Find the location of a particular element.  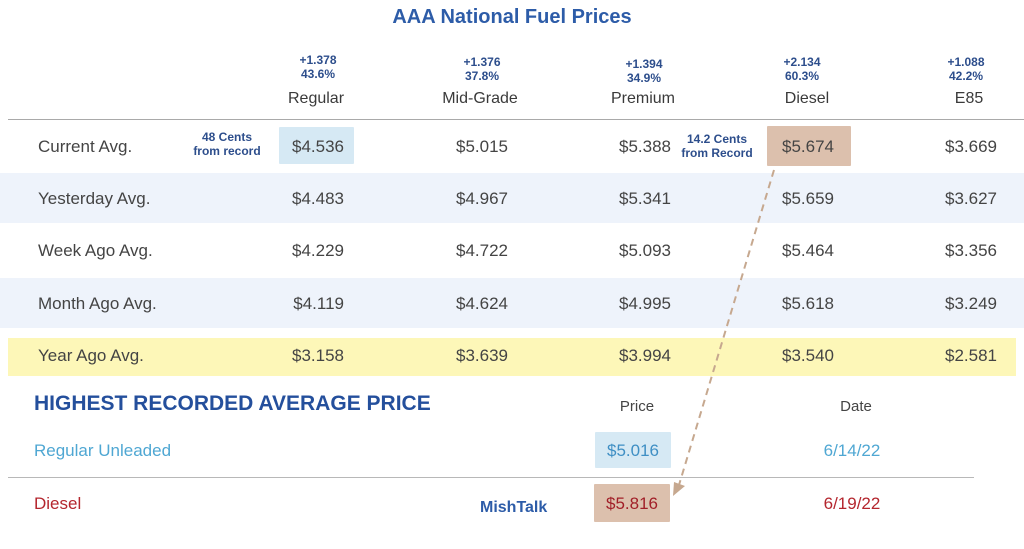

change-premium-amount: +1.394 is located at coordinates (644, 64).